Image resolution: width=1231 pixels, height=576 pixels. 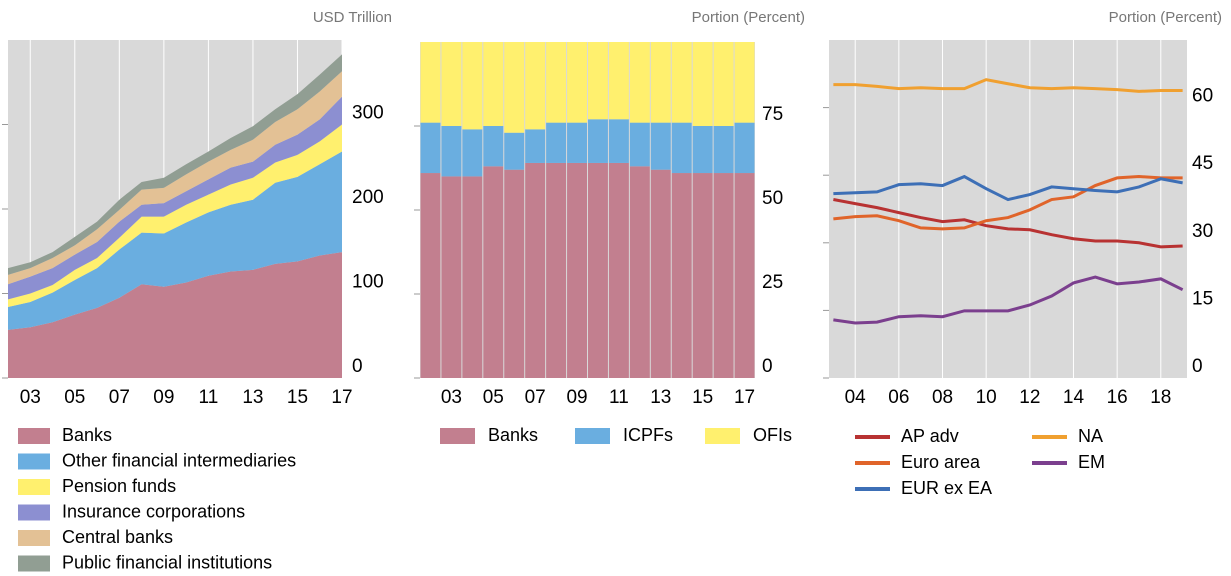 I want to click on legend-label: NA, so click(x=1090, y=436).